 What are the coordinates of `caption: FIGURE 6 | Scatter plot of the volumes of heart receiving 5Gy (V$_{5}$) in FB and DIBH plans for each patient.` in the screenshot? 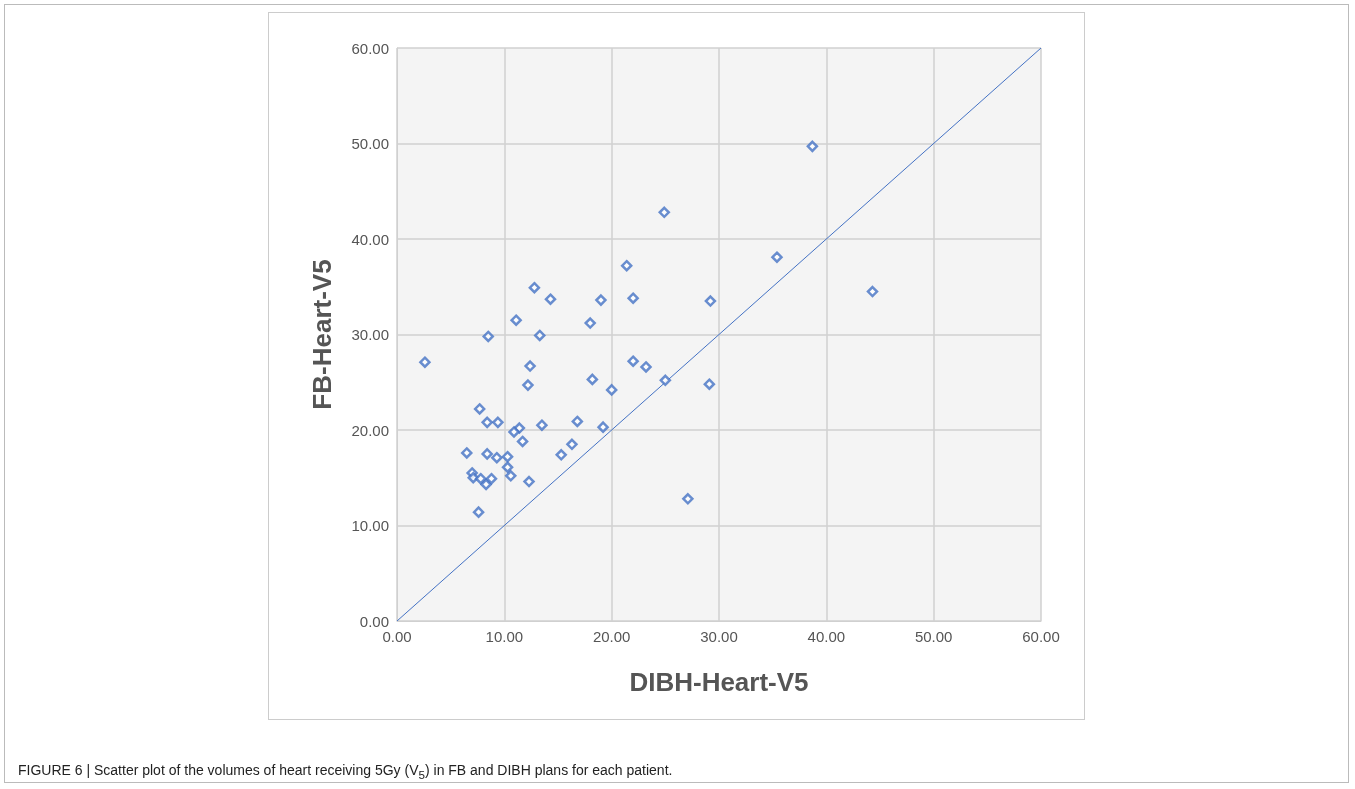 It's located at (345, 771).